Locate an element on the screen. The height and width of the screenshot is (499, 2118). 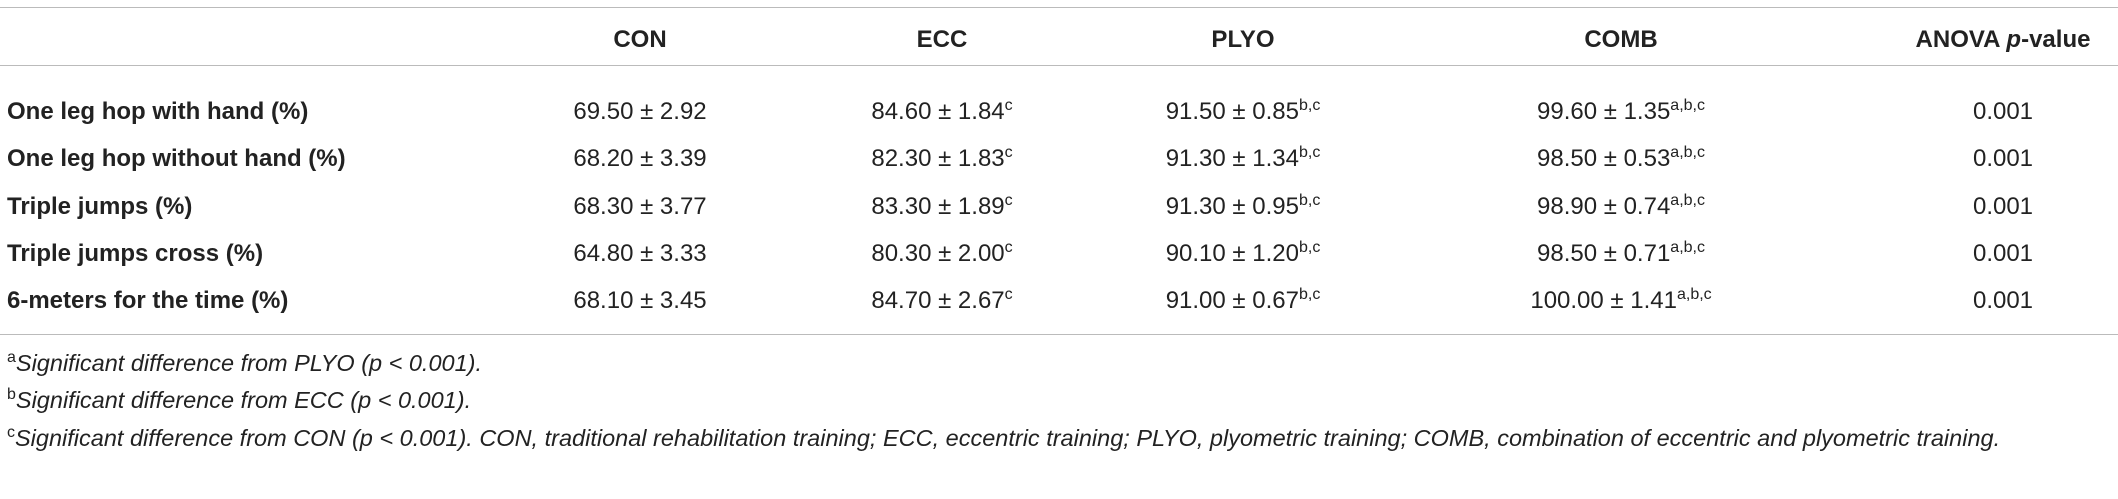
value-text: 84.60 ± 1.84 is located at coordinates (938, 111).